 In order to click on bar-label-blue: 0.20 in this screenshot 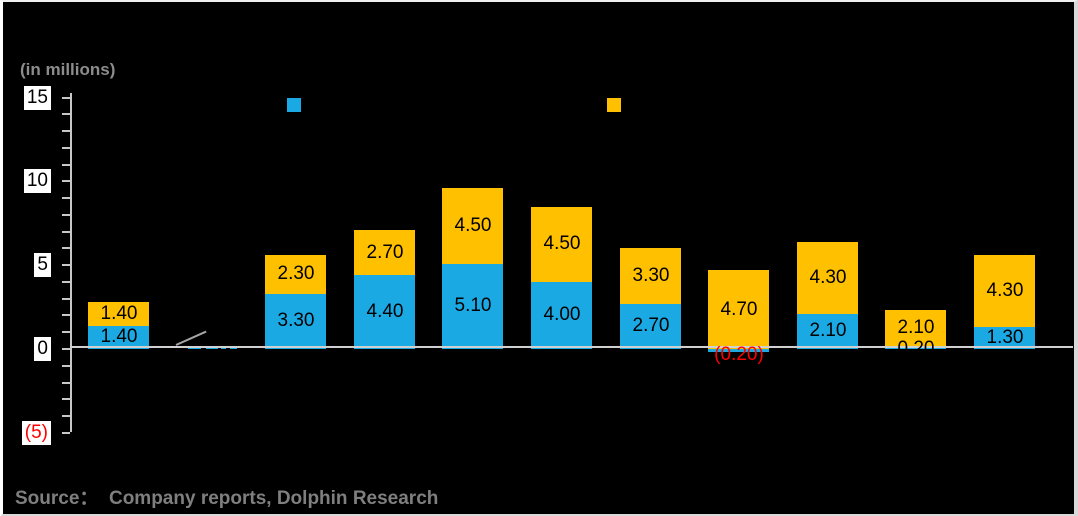, I will do `click(916, 348)`.